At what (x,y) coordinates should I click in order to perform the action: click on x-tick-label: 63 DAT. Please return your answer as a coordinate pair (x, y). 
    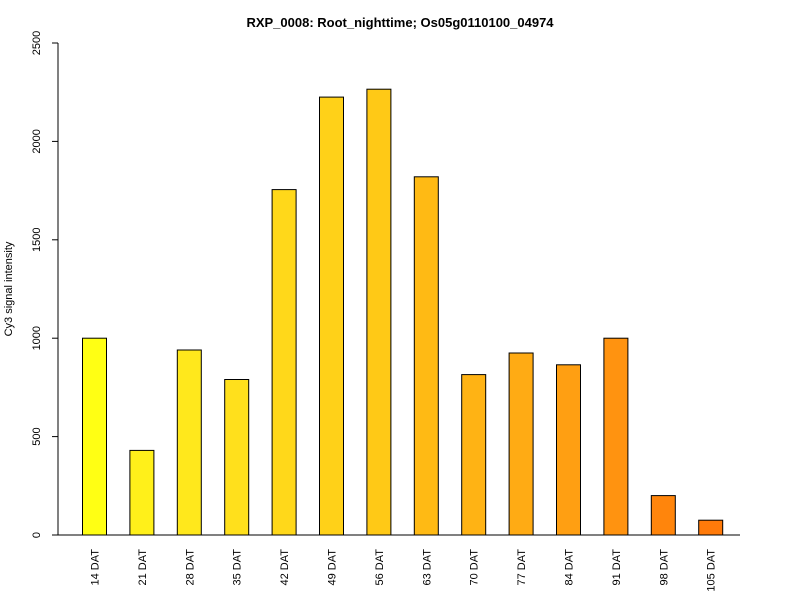
    Looking at the image, I should click on (427, 567).